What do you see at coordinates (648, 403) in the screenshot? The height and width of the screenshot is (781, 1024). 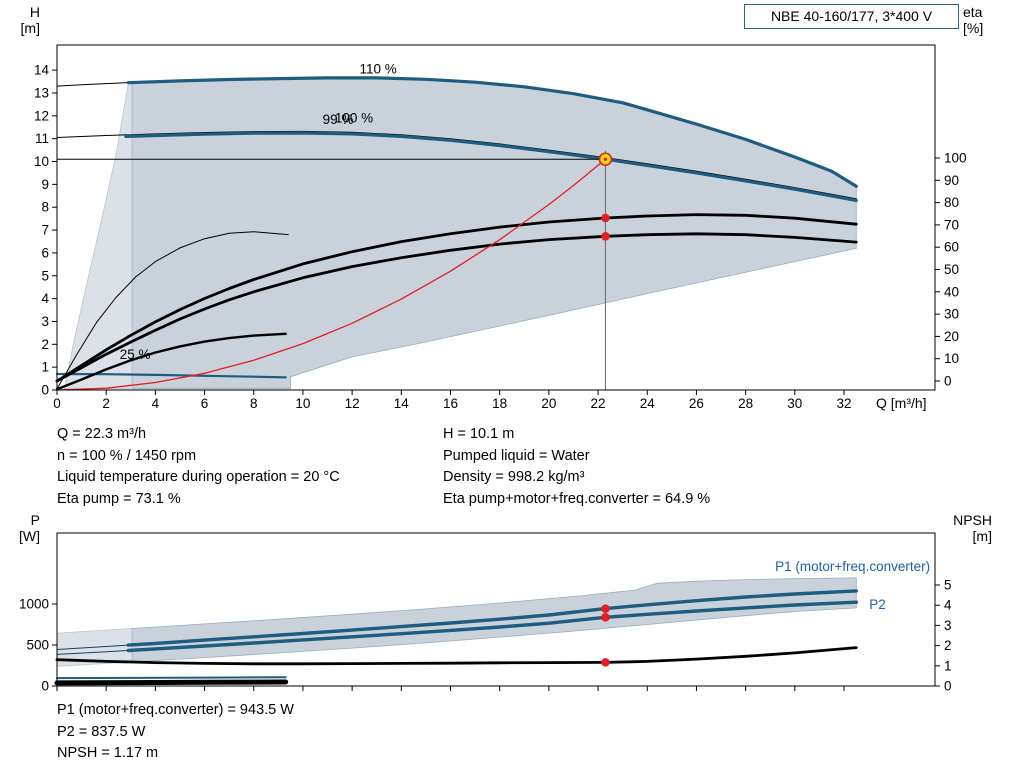 I see `x-tick-label: 24` at bounding box center [648, 403].